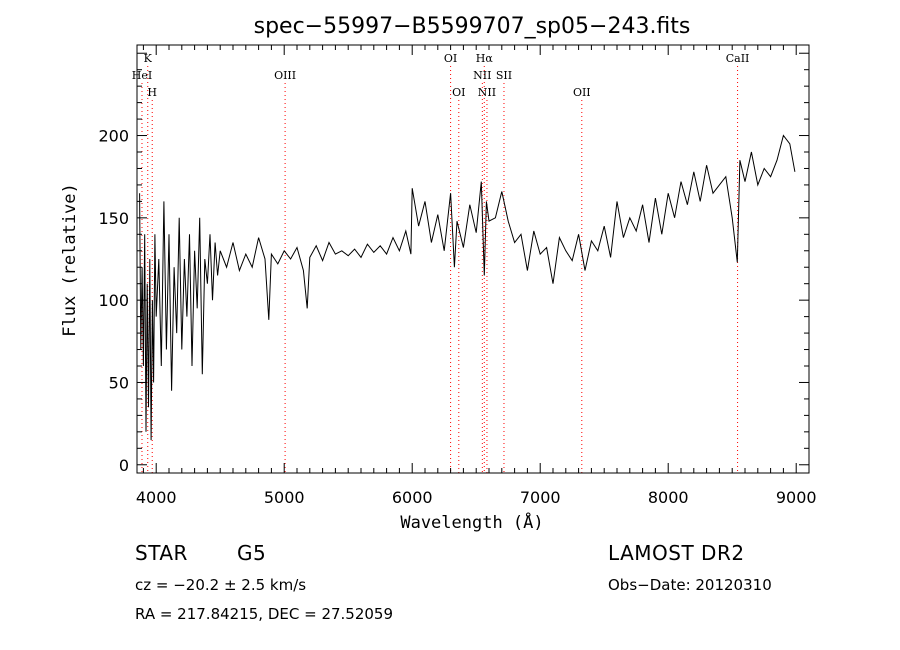 This screenshot has height=650, width=900. What do you see at coordinates (796, 497) in the screenshot?
I see `x-tick-label: 9000` at bounding box center [796, 497].